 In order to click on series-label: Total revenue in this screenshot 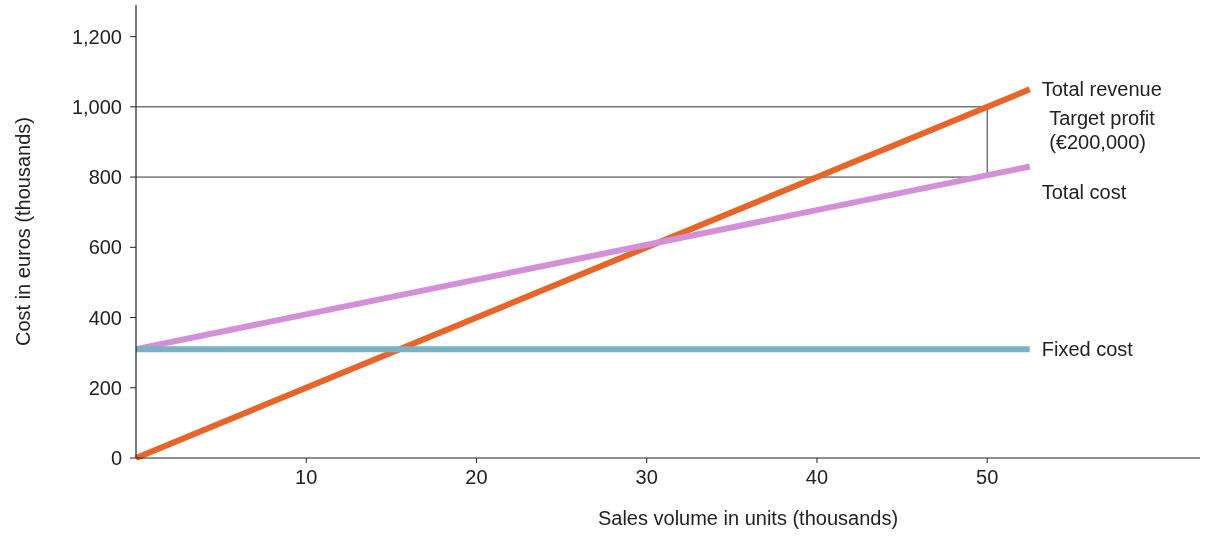, I will do `click(1101, 89)`.